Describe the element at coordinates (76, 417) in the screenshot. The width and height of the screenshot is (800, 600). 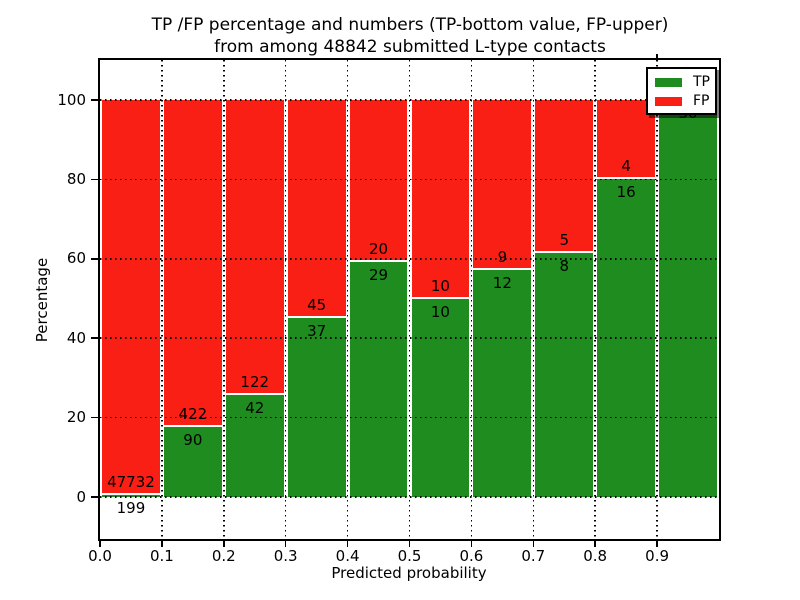
I see `y-tick-label: 20` at that location.